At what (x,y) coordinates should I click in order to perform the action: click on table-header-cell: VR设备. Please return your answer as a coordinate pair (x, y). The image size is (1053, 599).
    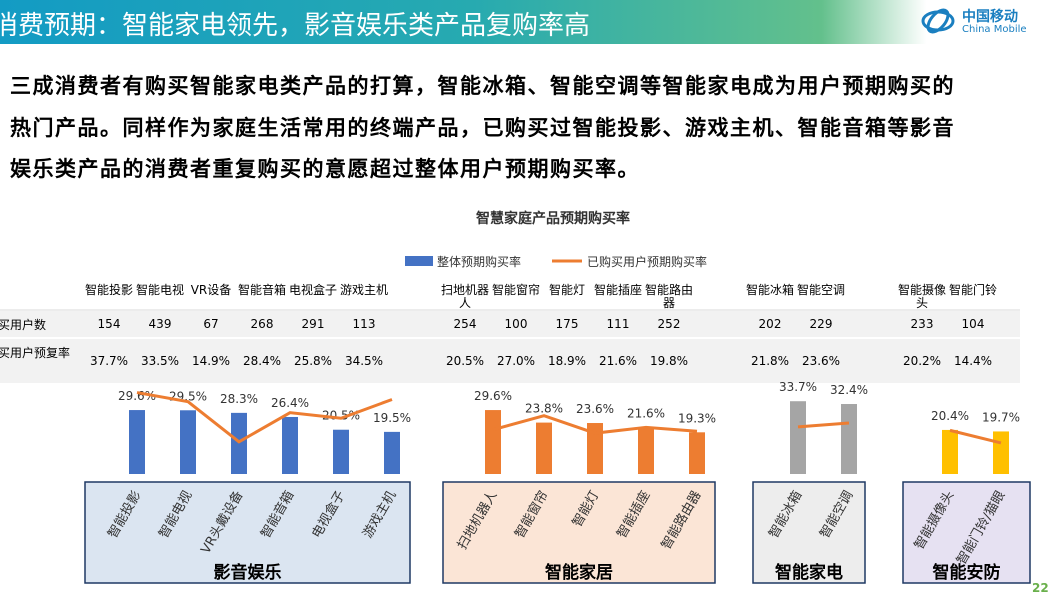
    Looking at the image, I should click on (211, 290).